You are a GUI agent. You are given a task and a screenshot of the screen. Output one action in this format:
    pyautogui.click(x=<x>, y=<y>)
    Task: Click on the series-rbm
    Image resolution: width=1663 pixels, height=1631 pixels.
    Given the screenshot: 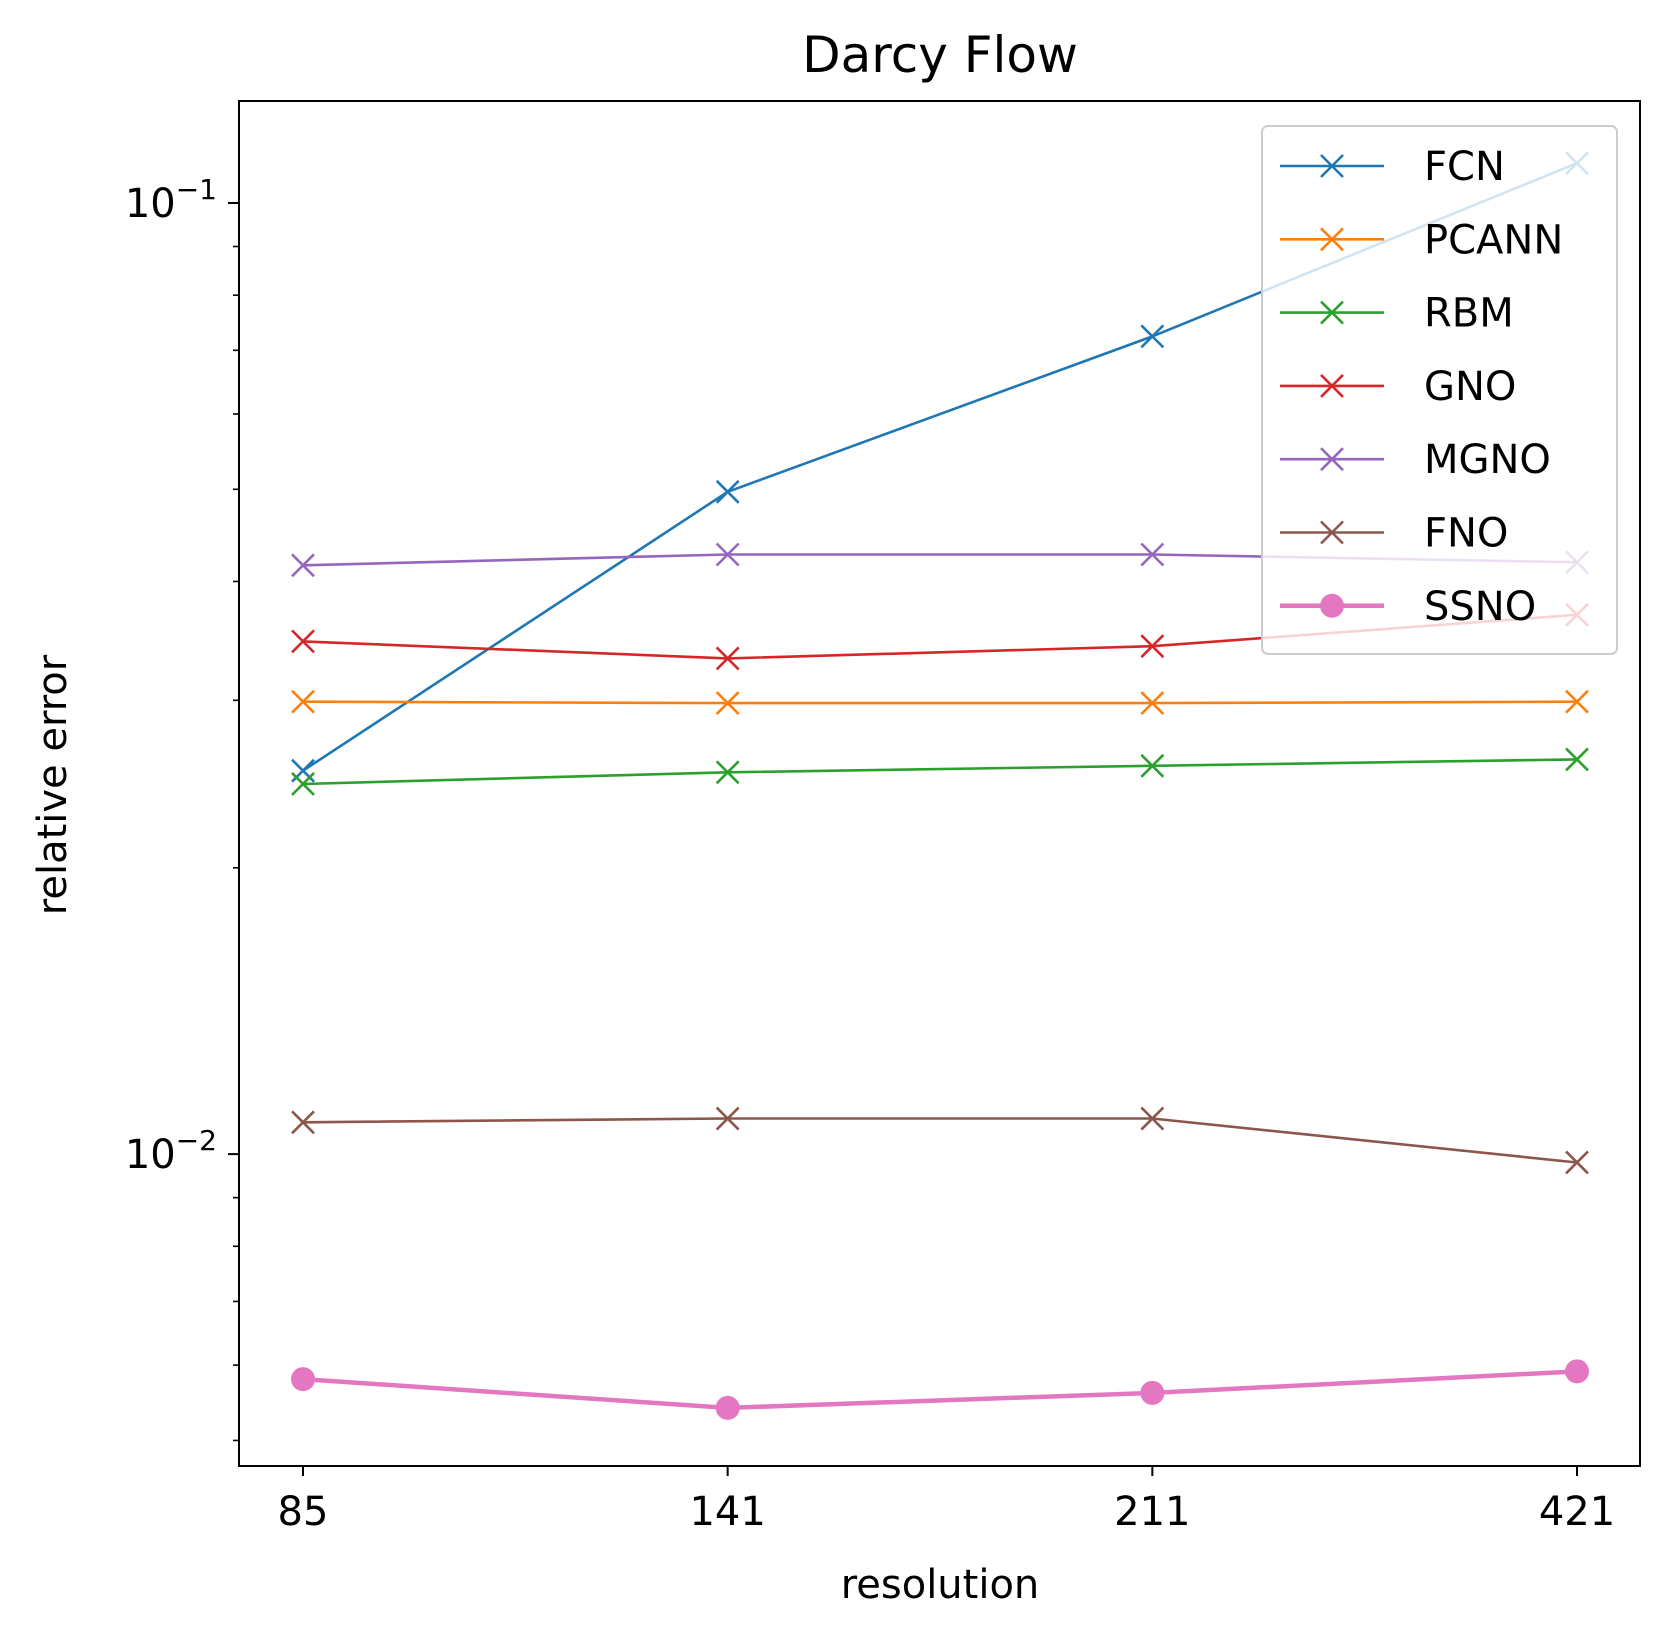 What is the action you would take?
    pyautogui.click(x=940, y=771)
    